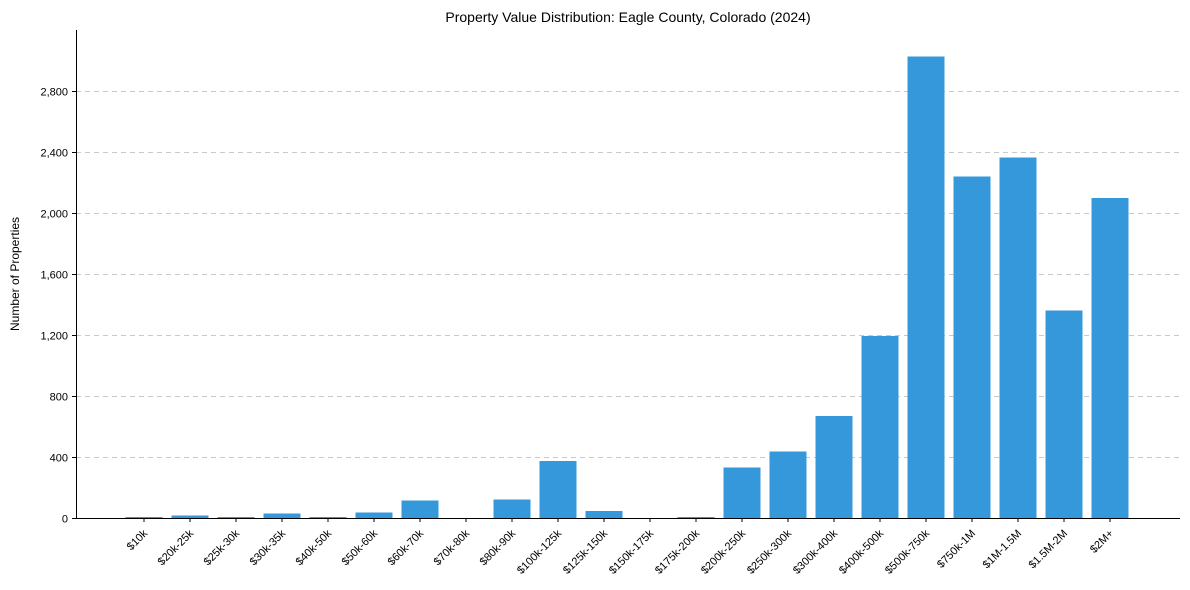 This screenshot has height=590, width=1190. I want to click on x-tick-label: $200k-250k, so click(723, 551).